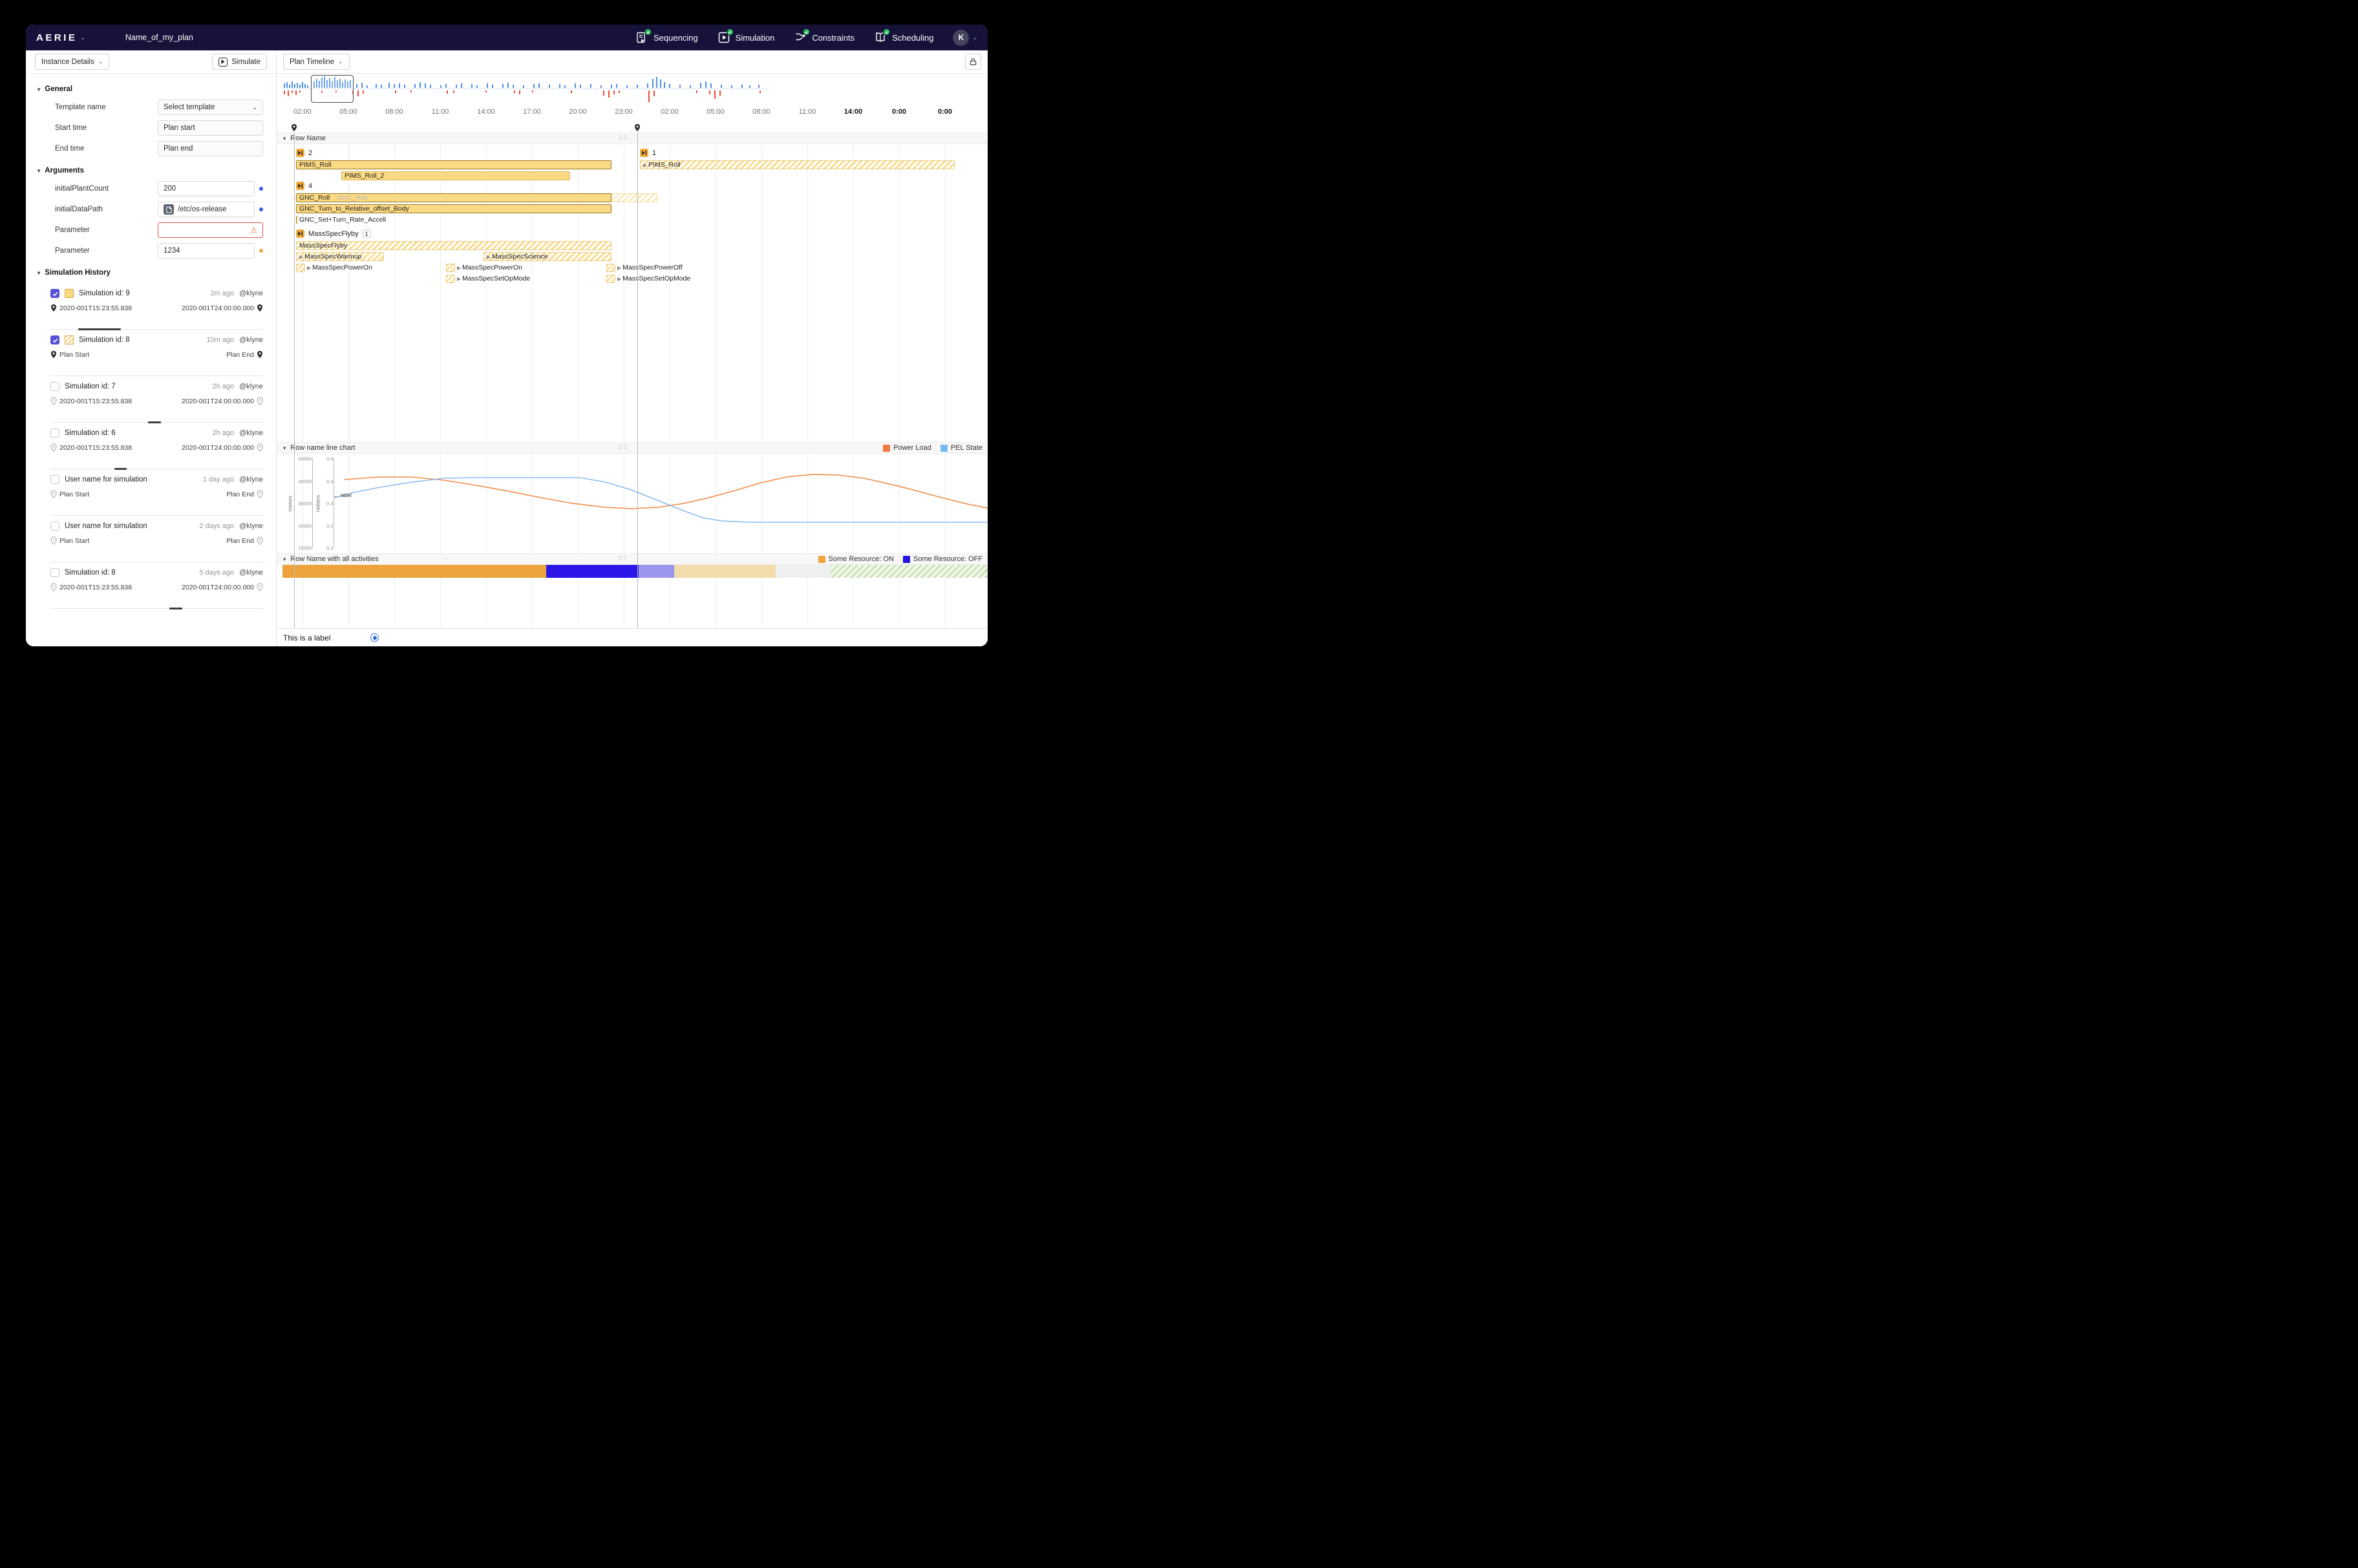 The height and width of the screenshot is (1568, 2358). What do you see at coordinates (614, 92) in the screenshot?
I see `minimap-bar-red` at bounding box center [614, 92].